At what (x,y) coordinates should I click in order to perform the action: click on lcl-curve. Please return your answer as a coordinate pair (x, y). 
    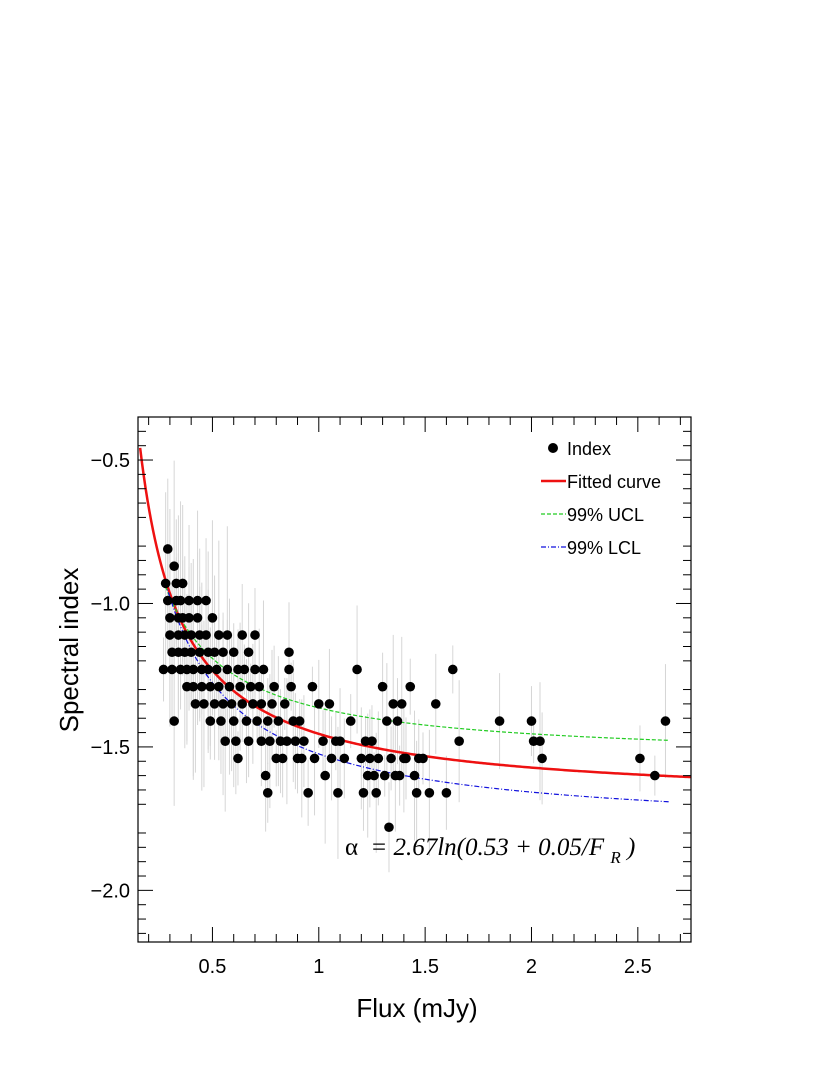
    Looking at the image, I should click on (417, 692).